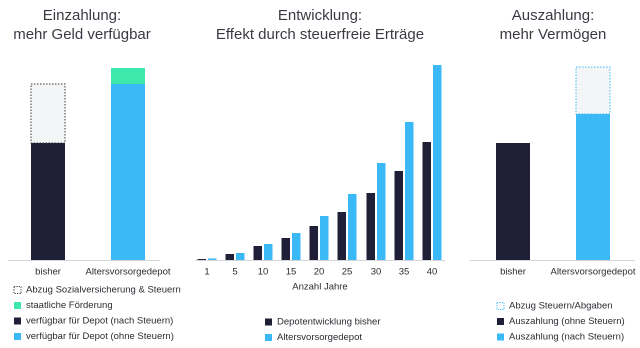 This screenshot has width=640, height=348. Describe the element at coordinates (234, 272) in the screenshot. I see `x-tick-label: 5` at that location.